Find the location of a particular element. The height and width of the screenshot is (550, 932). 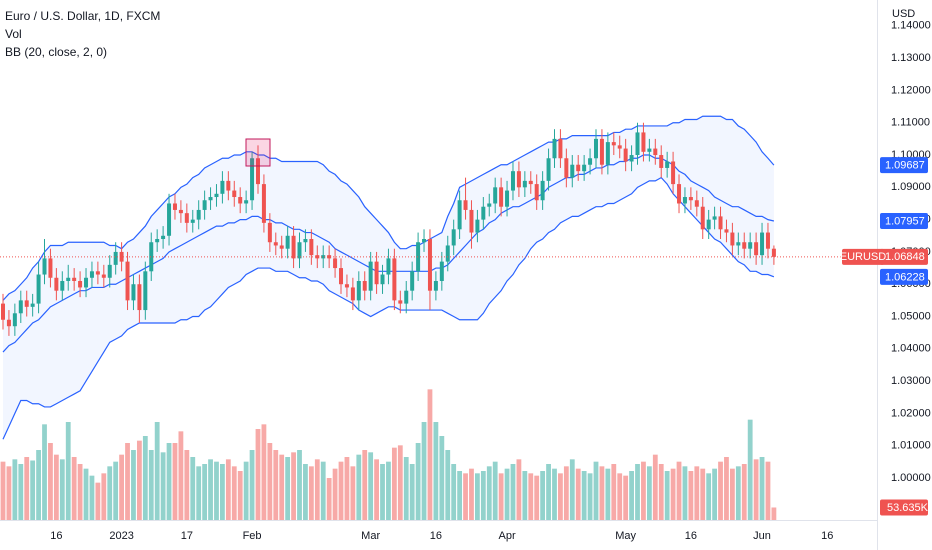

y-tick-label: 1.02000 is located at coordinates (911, 413).